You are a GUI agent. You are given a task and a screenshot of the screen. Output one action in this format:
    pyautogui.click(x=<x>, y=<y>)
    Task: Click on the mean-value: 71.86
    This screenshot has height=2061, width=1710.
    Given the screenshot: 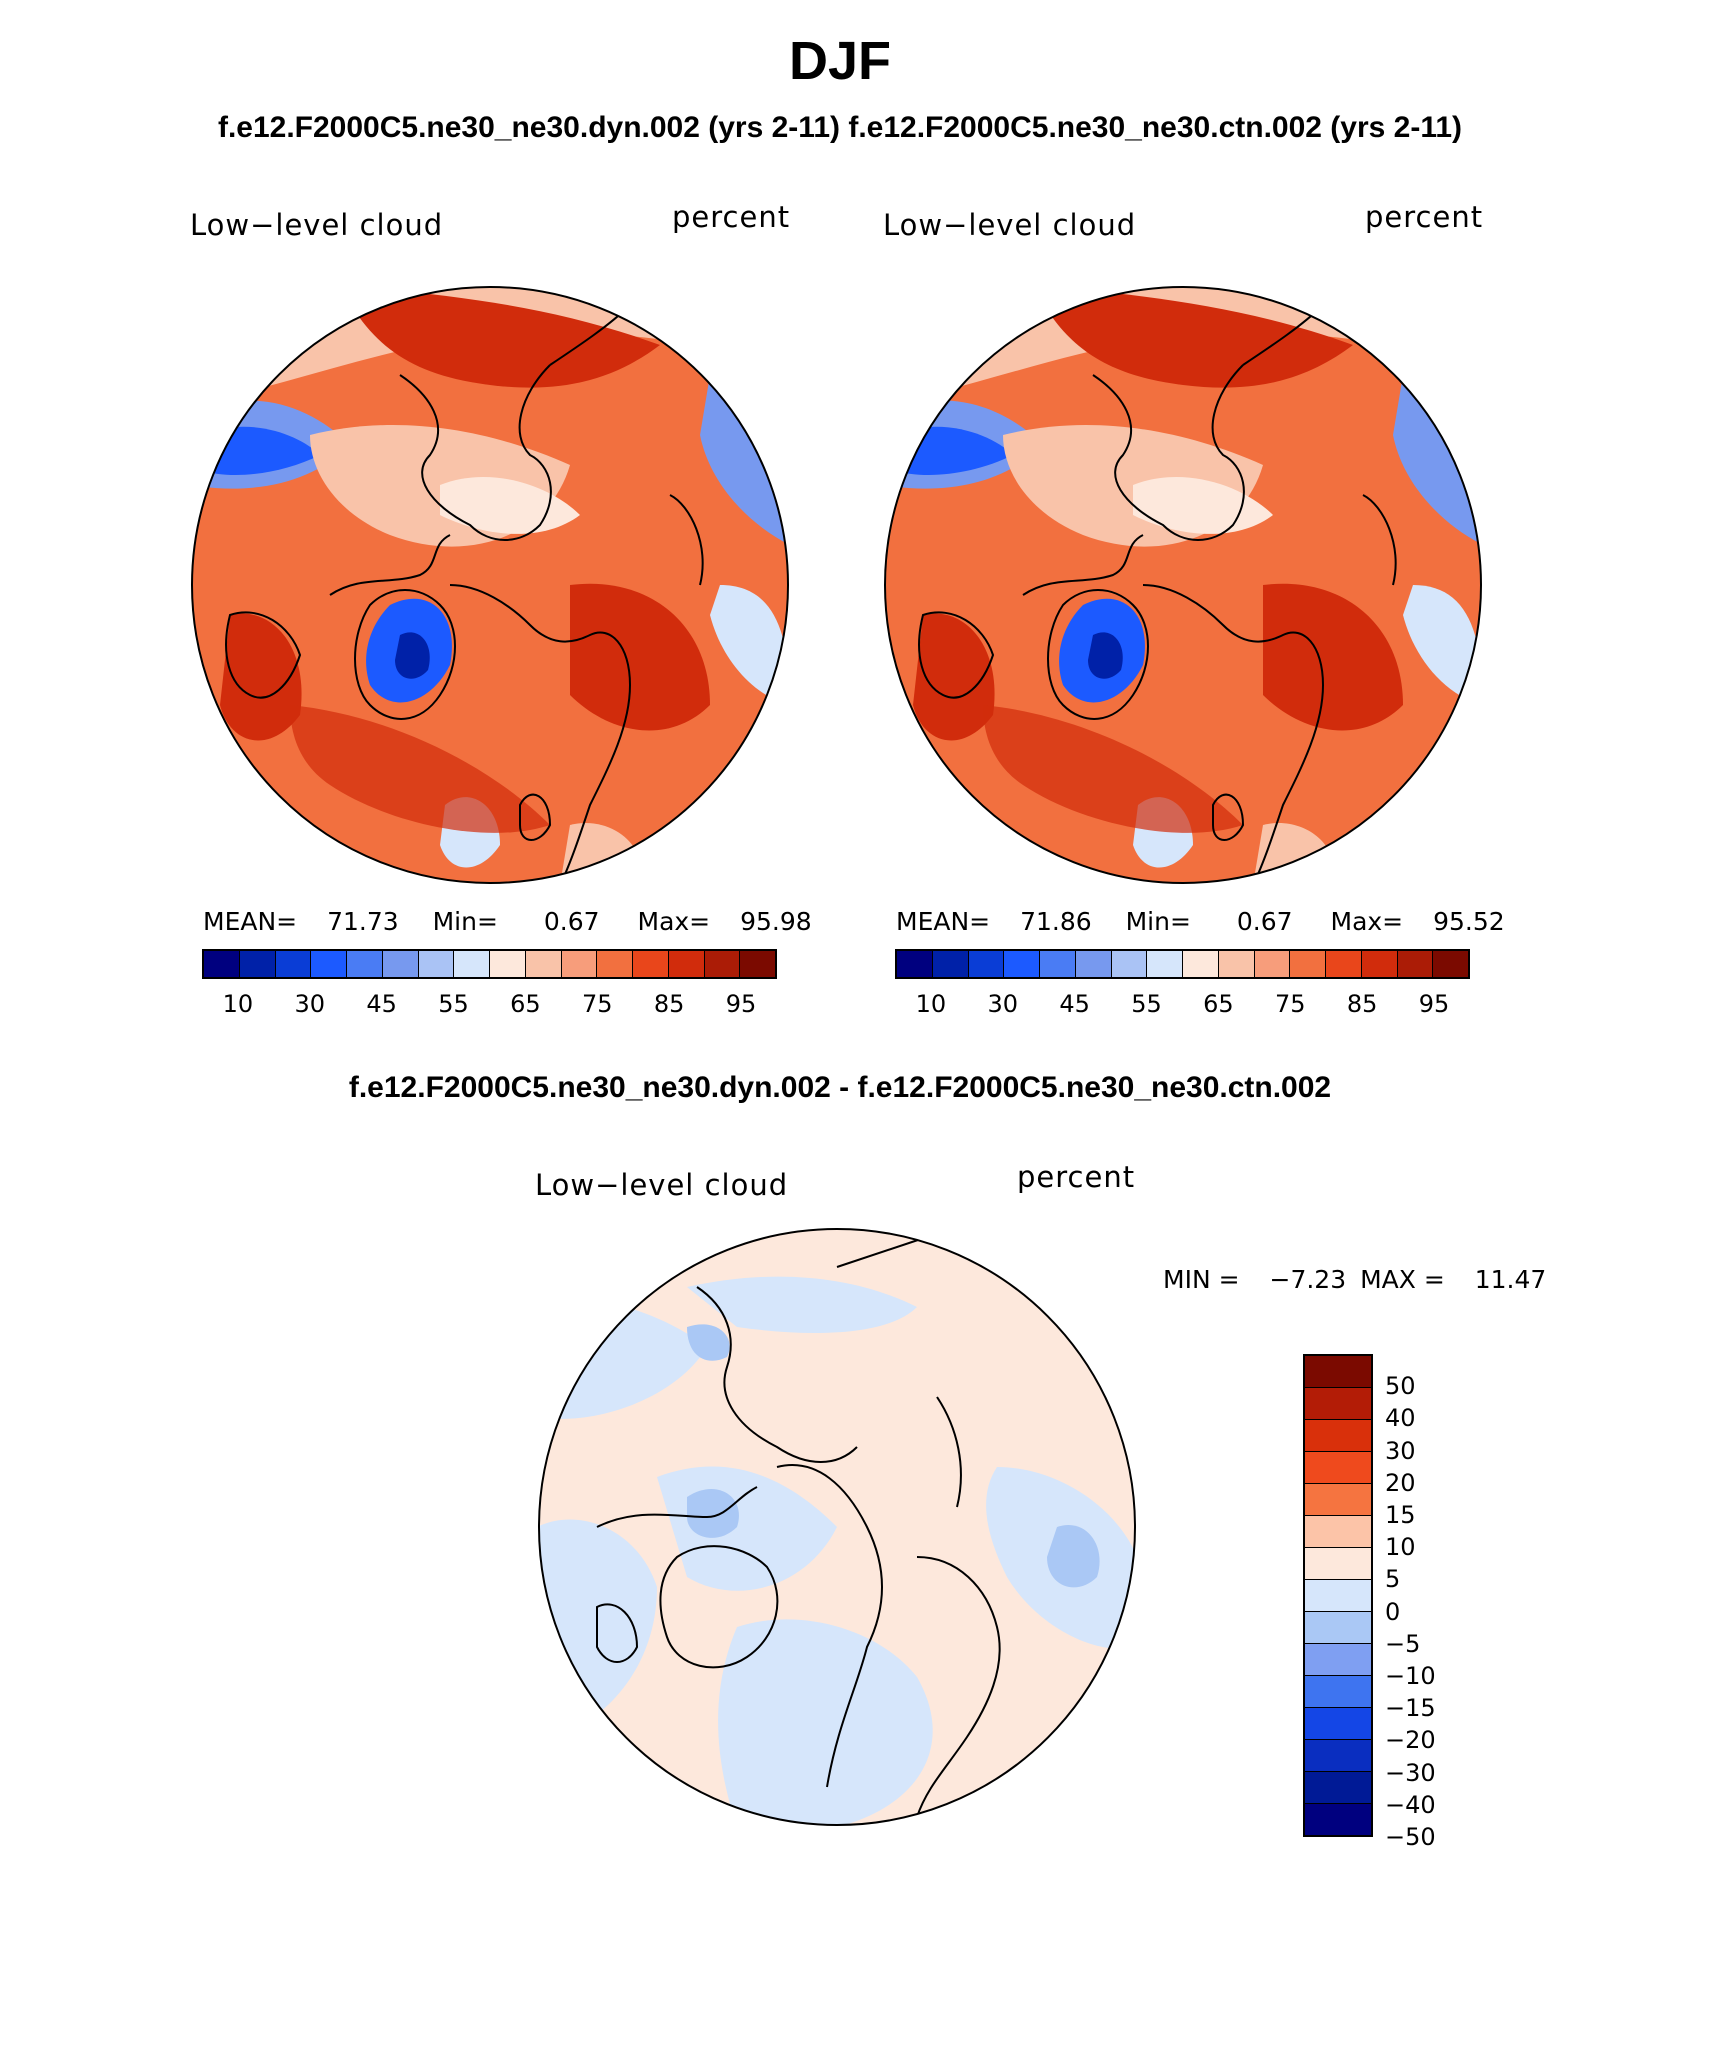 What is the action you would take?
    pyautogui.click(x=1056, y=921)
    